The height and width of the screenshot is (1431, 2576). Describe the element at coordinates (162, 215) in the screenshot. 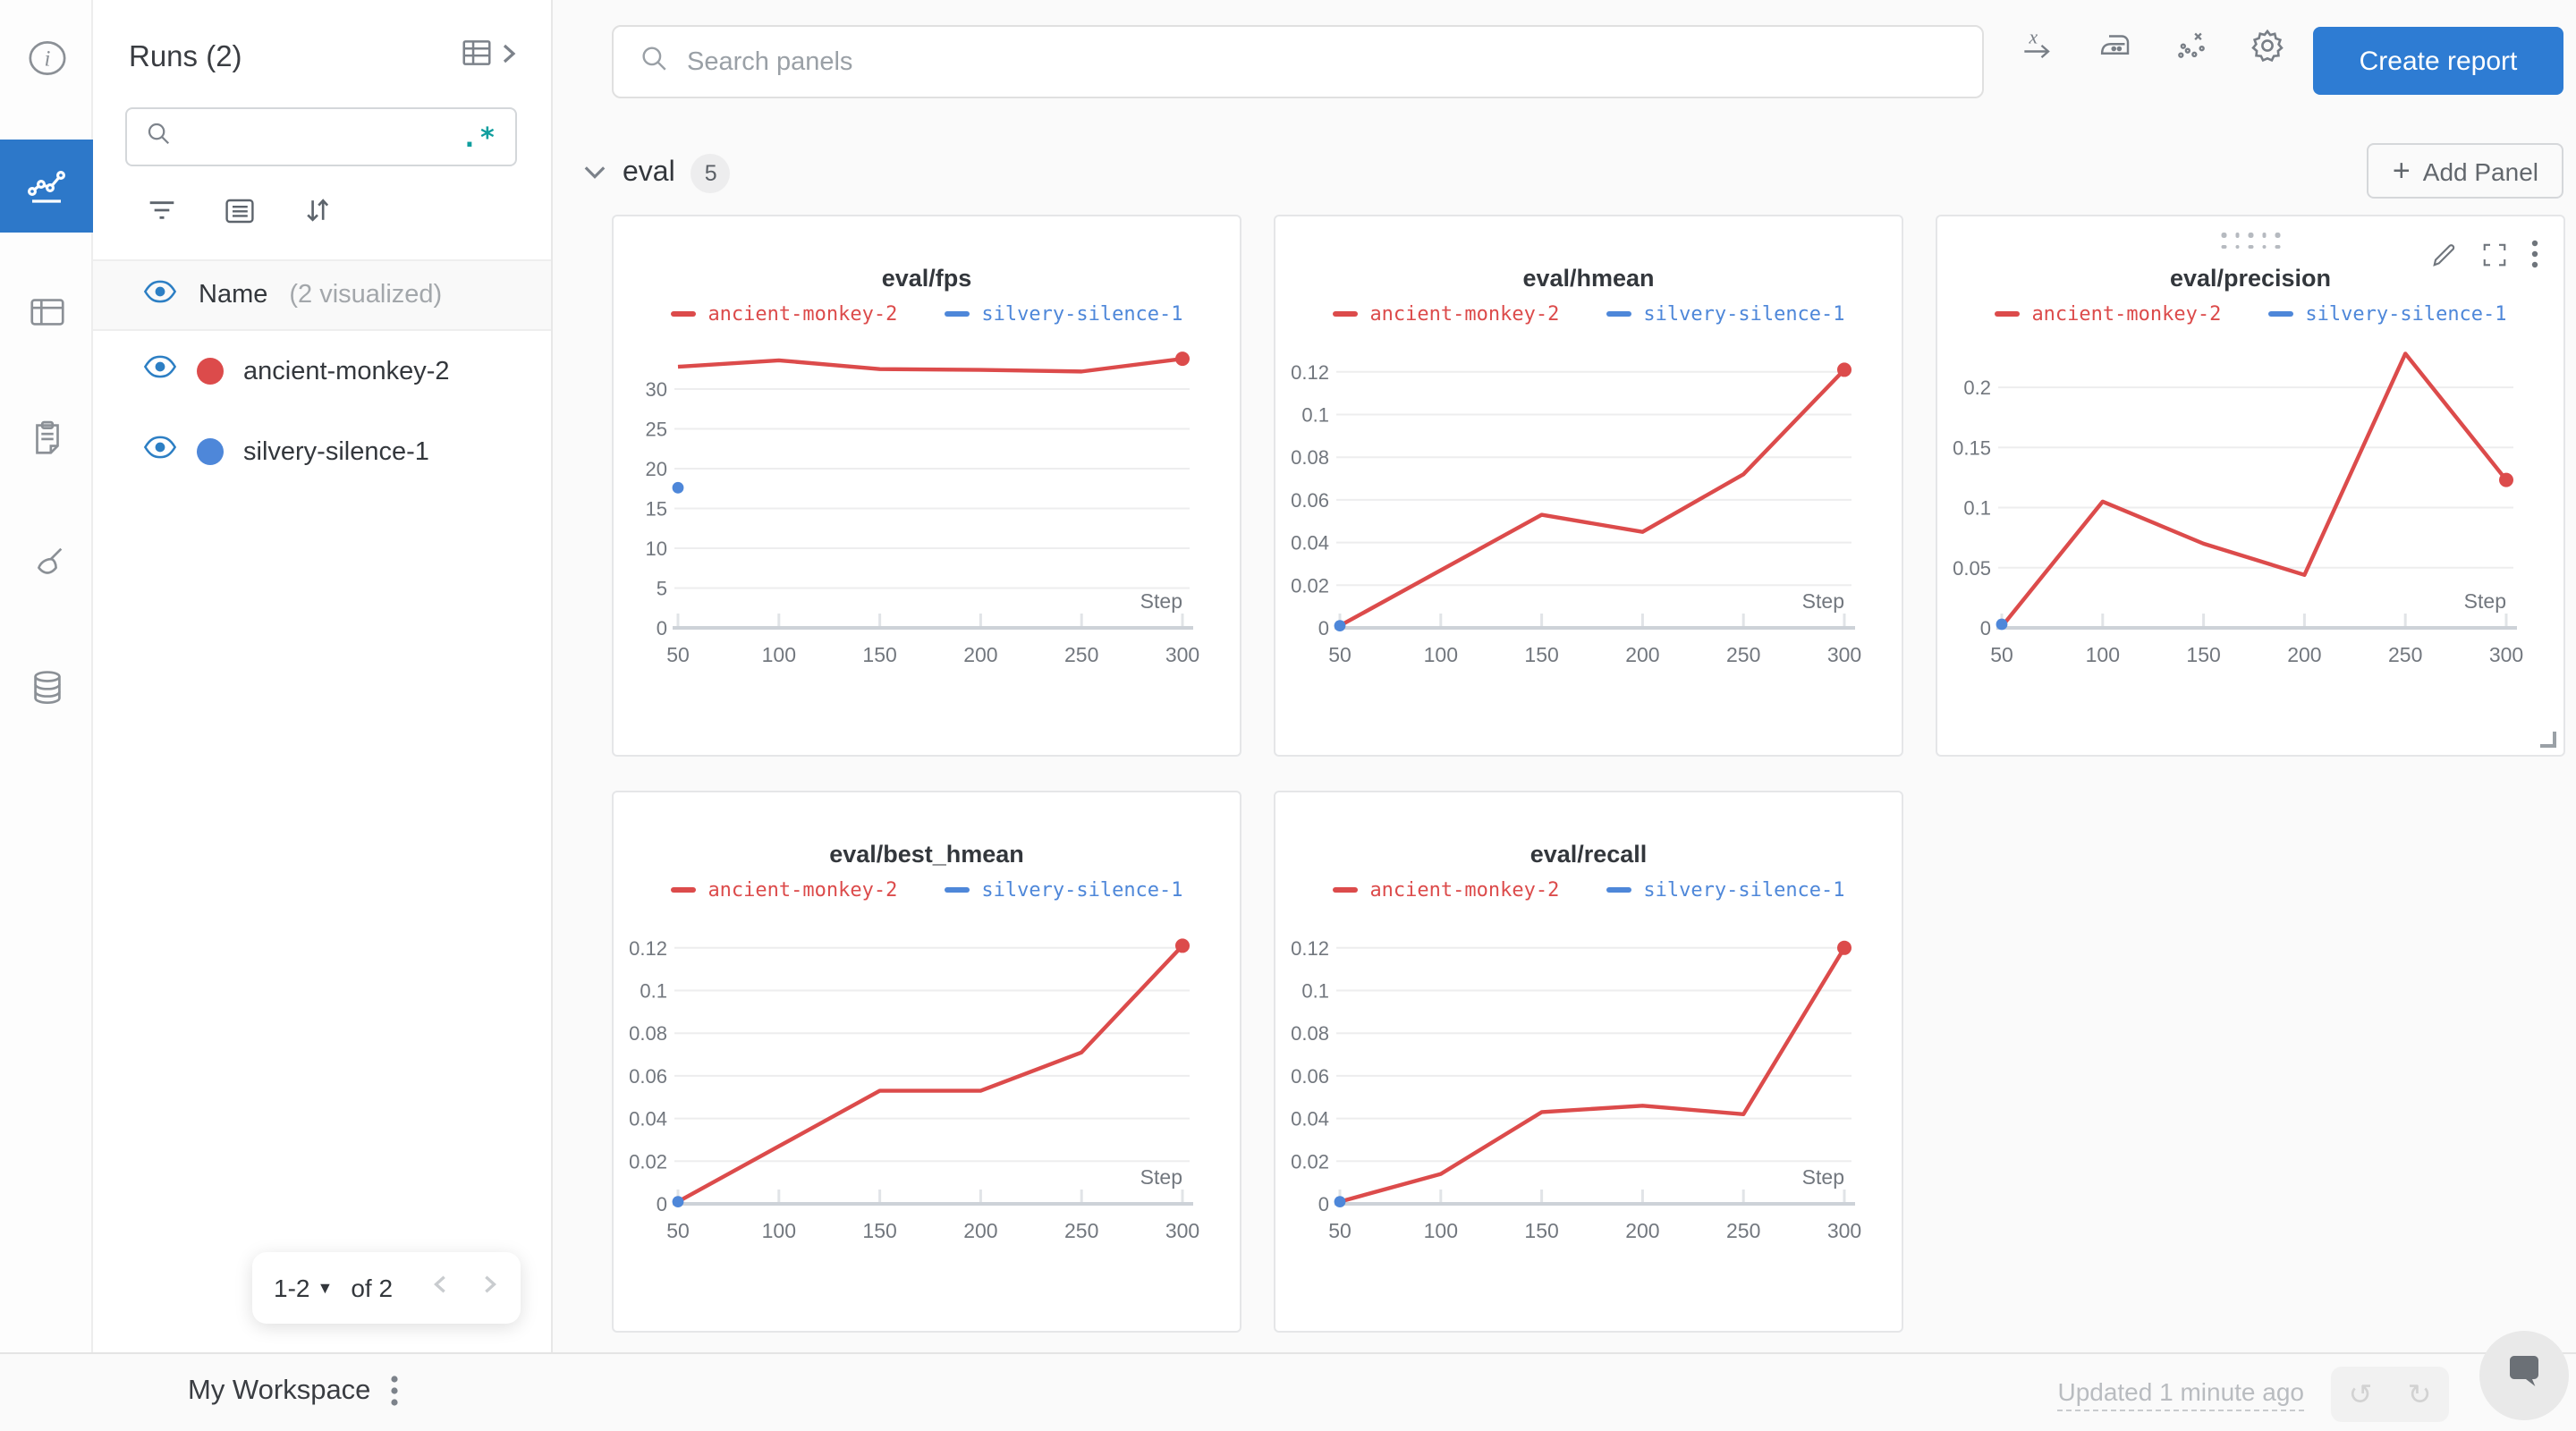

I see `filter-icon` at that location.